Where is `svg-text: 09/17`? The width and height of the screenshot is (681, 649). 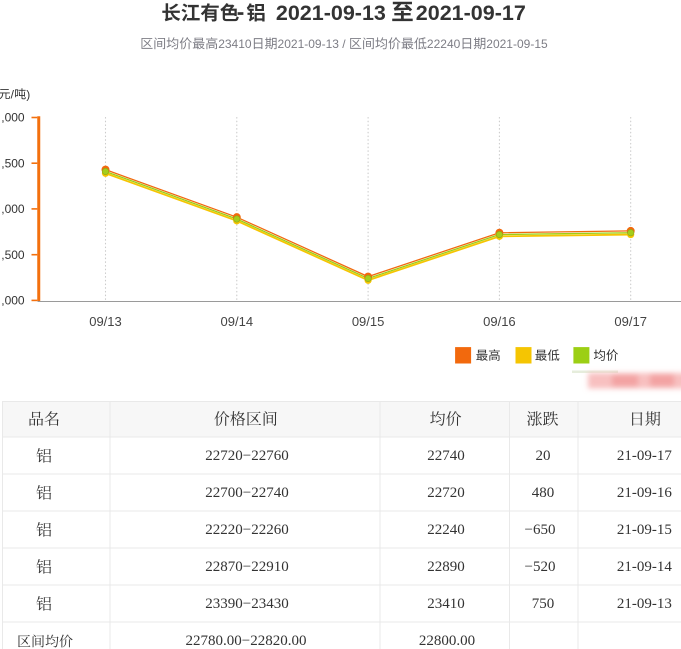
svg-text: 09/17 is located at coordinates (630, 321).